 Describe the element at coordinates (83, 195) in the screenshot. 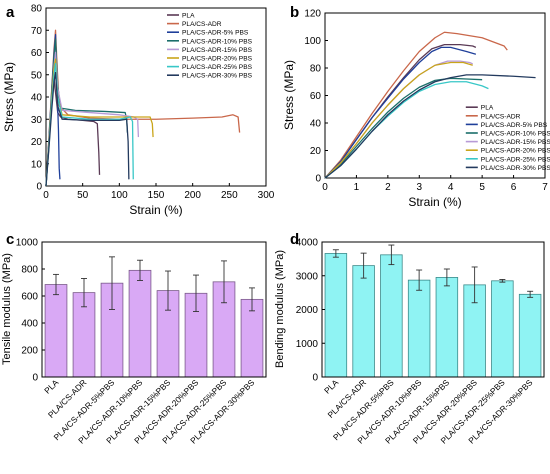

I see `x-tick-label: 50` at that location.